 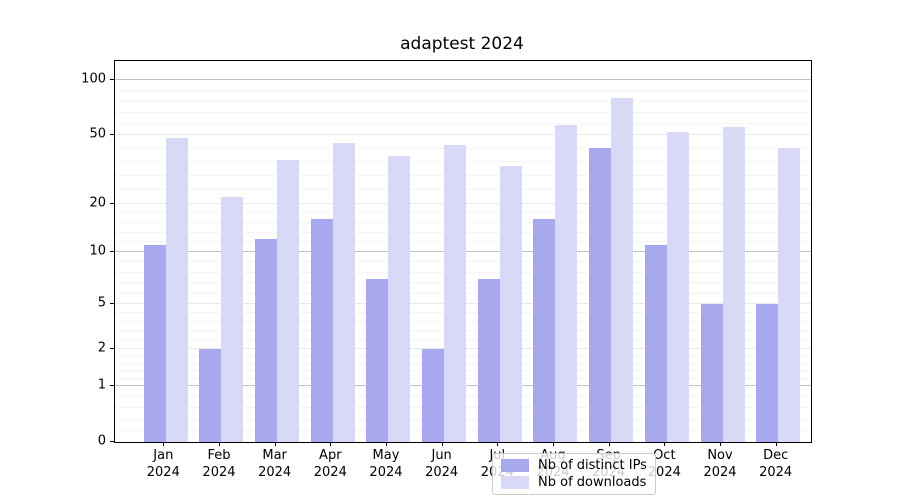 I want to click on bar-distinct-ips-jul, so click(x=488, y=360).